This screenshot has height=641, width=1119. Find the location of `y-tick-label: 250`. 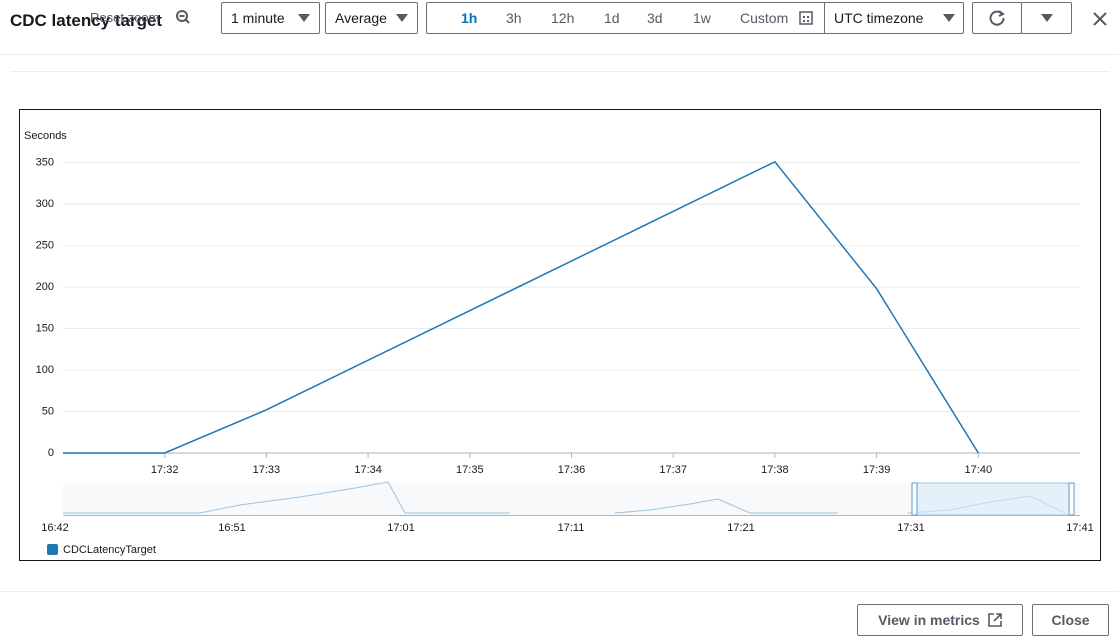

y-tick-label: 250 is located at coordinates (45, 245).